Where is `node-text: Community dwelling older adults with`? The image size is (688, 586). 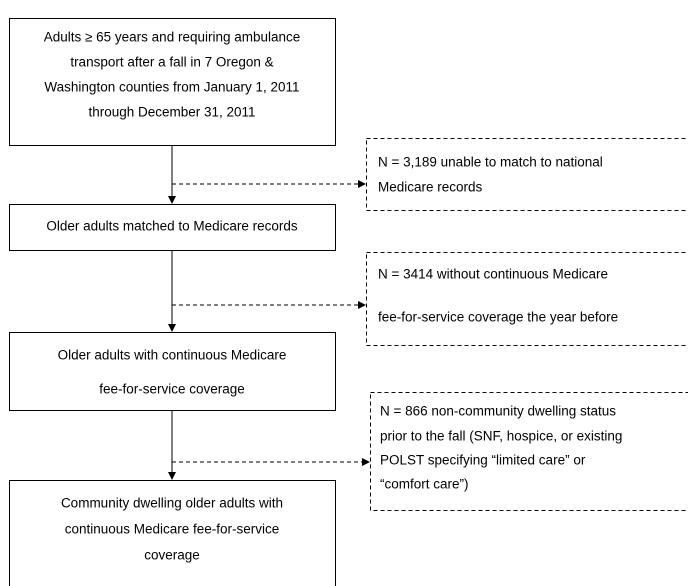 node-text: Community dwelling older adults with is located at coordinates (172, 503).